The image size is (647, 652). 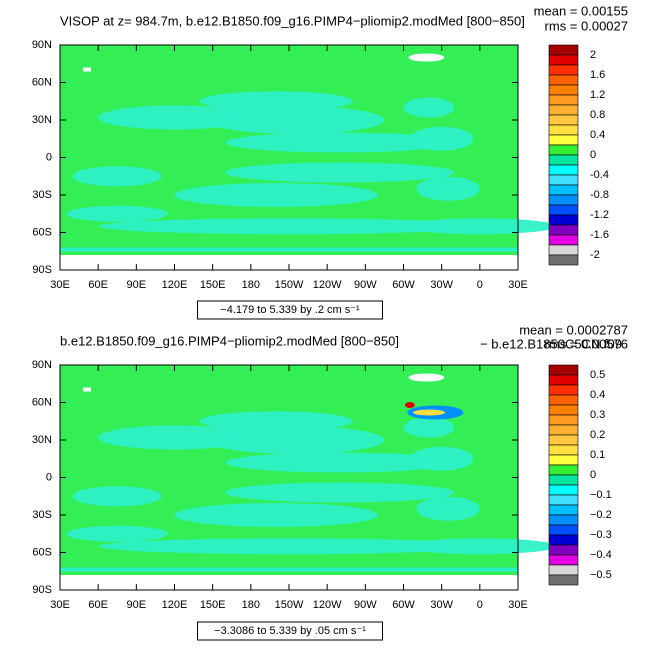 I want to click on colorbar-label: −0.1, so click(x=601, y=495).